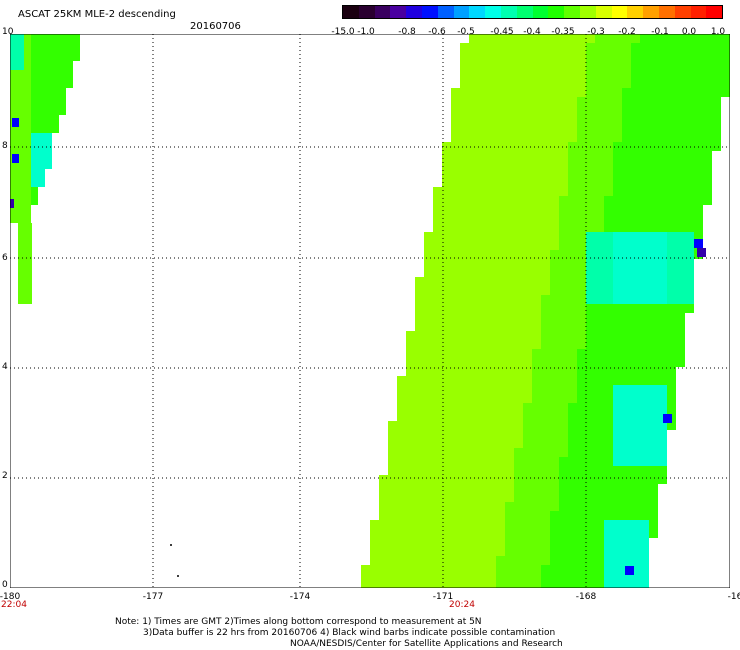 This screenshot has width=740, height=650. What do you see at coordinates (586, 597) in the screenshot?
I see `x-axis-label: -168` at bounding box center [586, 597].